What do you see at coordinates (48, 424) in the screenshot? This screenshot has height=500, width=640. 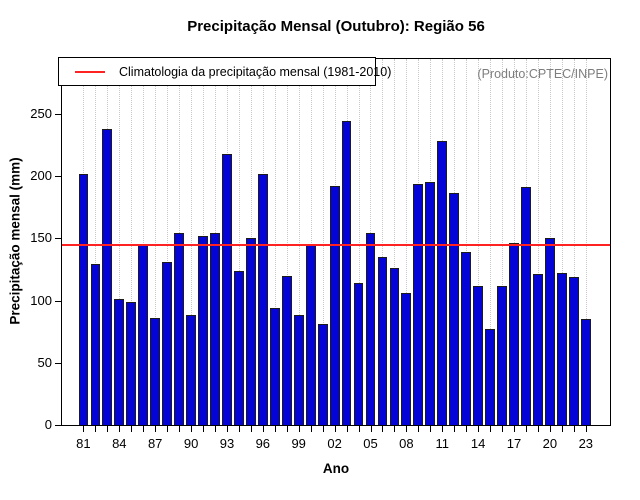 I see `y-tick-label: 0` at bounding box center [48, 424].